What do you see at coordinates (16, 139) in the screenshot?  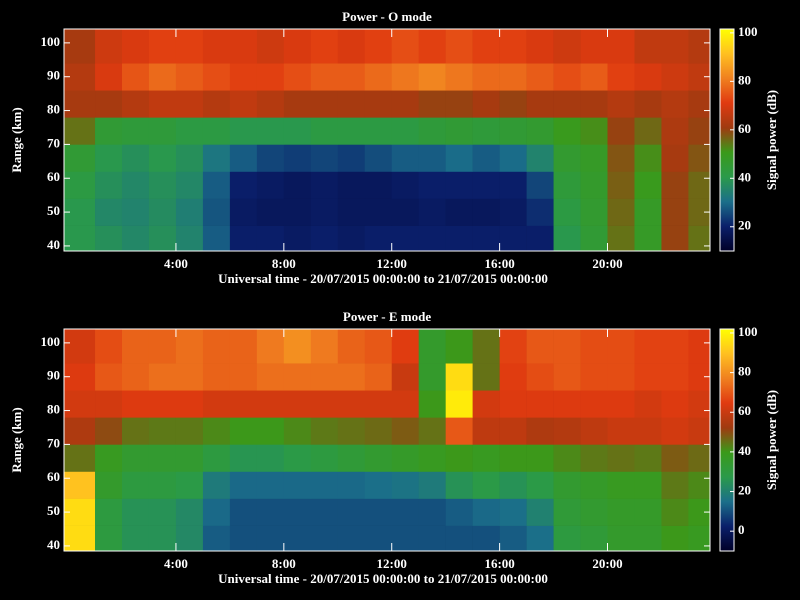 I see `y-axis-label: Range (km)` at bounding box center [16, 139].